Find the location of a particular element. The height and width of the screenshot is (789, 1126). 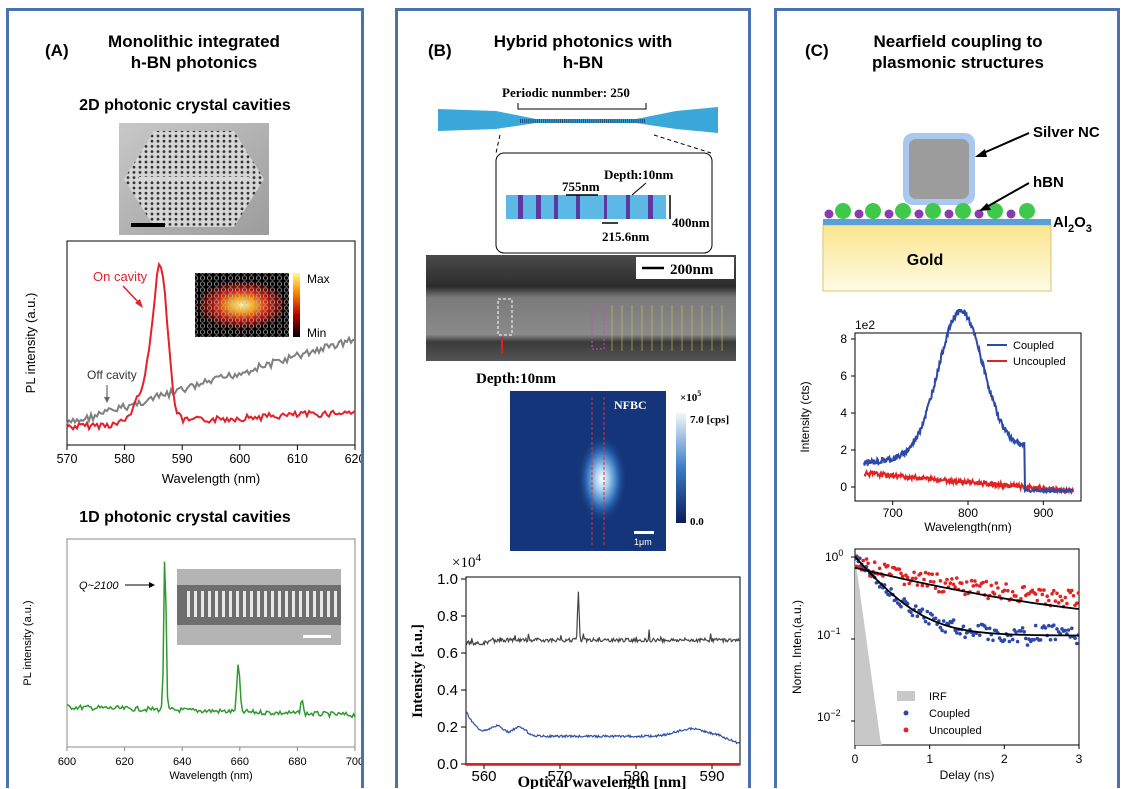

scale-bar is located at coordinates (148, 225).